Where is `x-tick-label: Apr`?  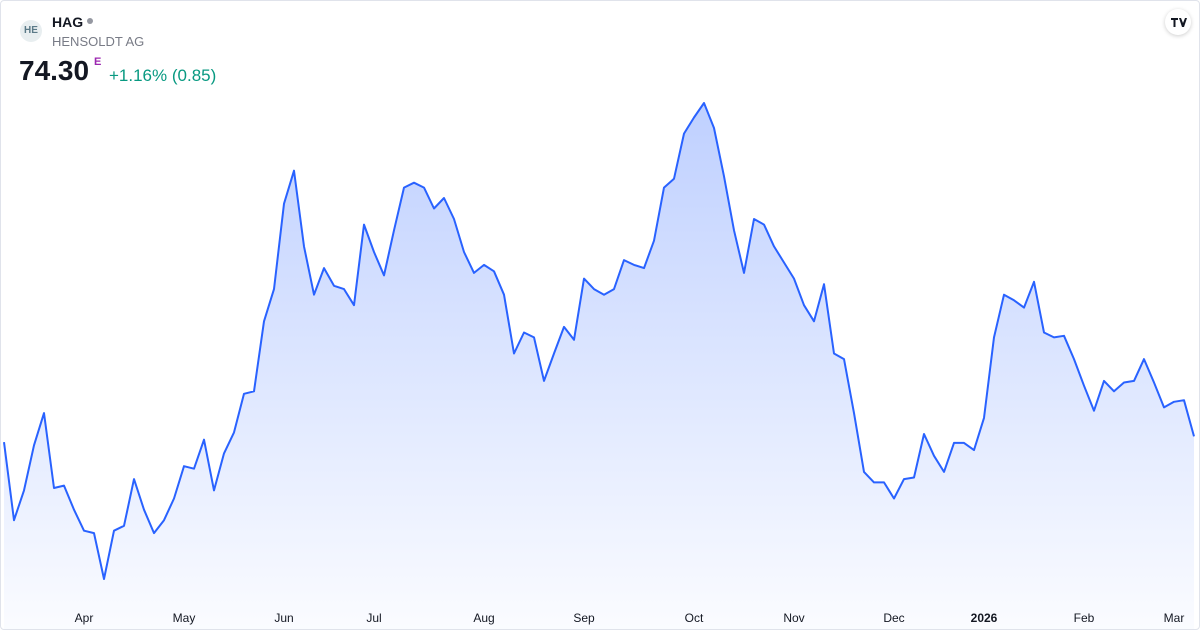
x-tick-label: Apr is located at coordinates (84, 618).